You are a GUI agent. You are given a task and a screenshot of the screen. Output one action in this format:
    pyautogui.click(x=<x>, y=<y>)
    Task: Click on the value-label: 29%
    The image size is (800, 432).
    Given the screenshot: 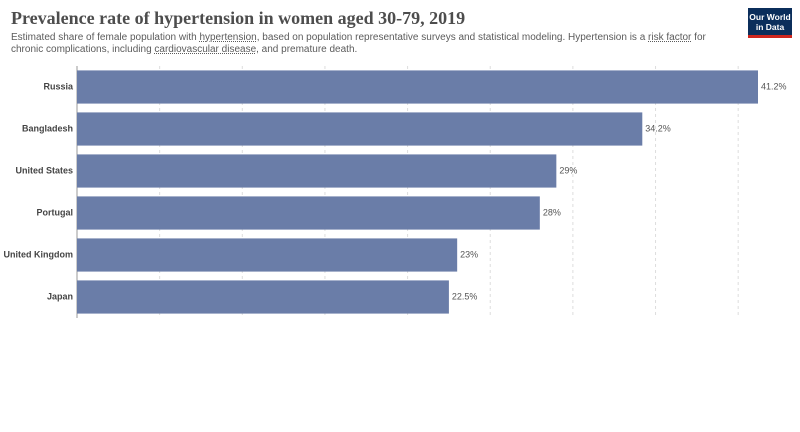 What is the action you would take?
    pyautogui.click(x=568, y=170)
    